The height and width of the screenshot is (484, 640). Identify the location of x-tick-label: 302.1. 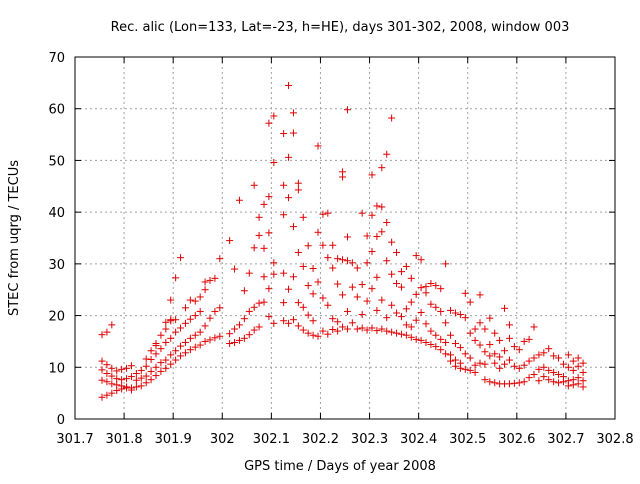
(271, 439).